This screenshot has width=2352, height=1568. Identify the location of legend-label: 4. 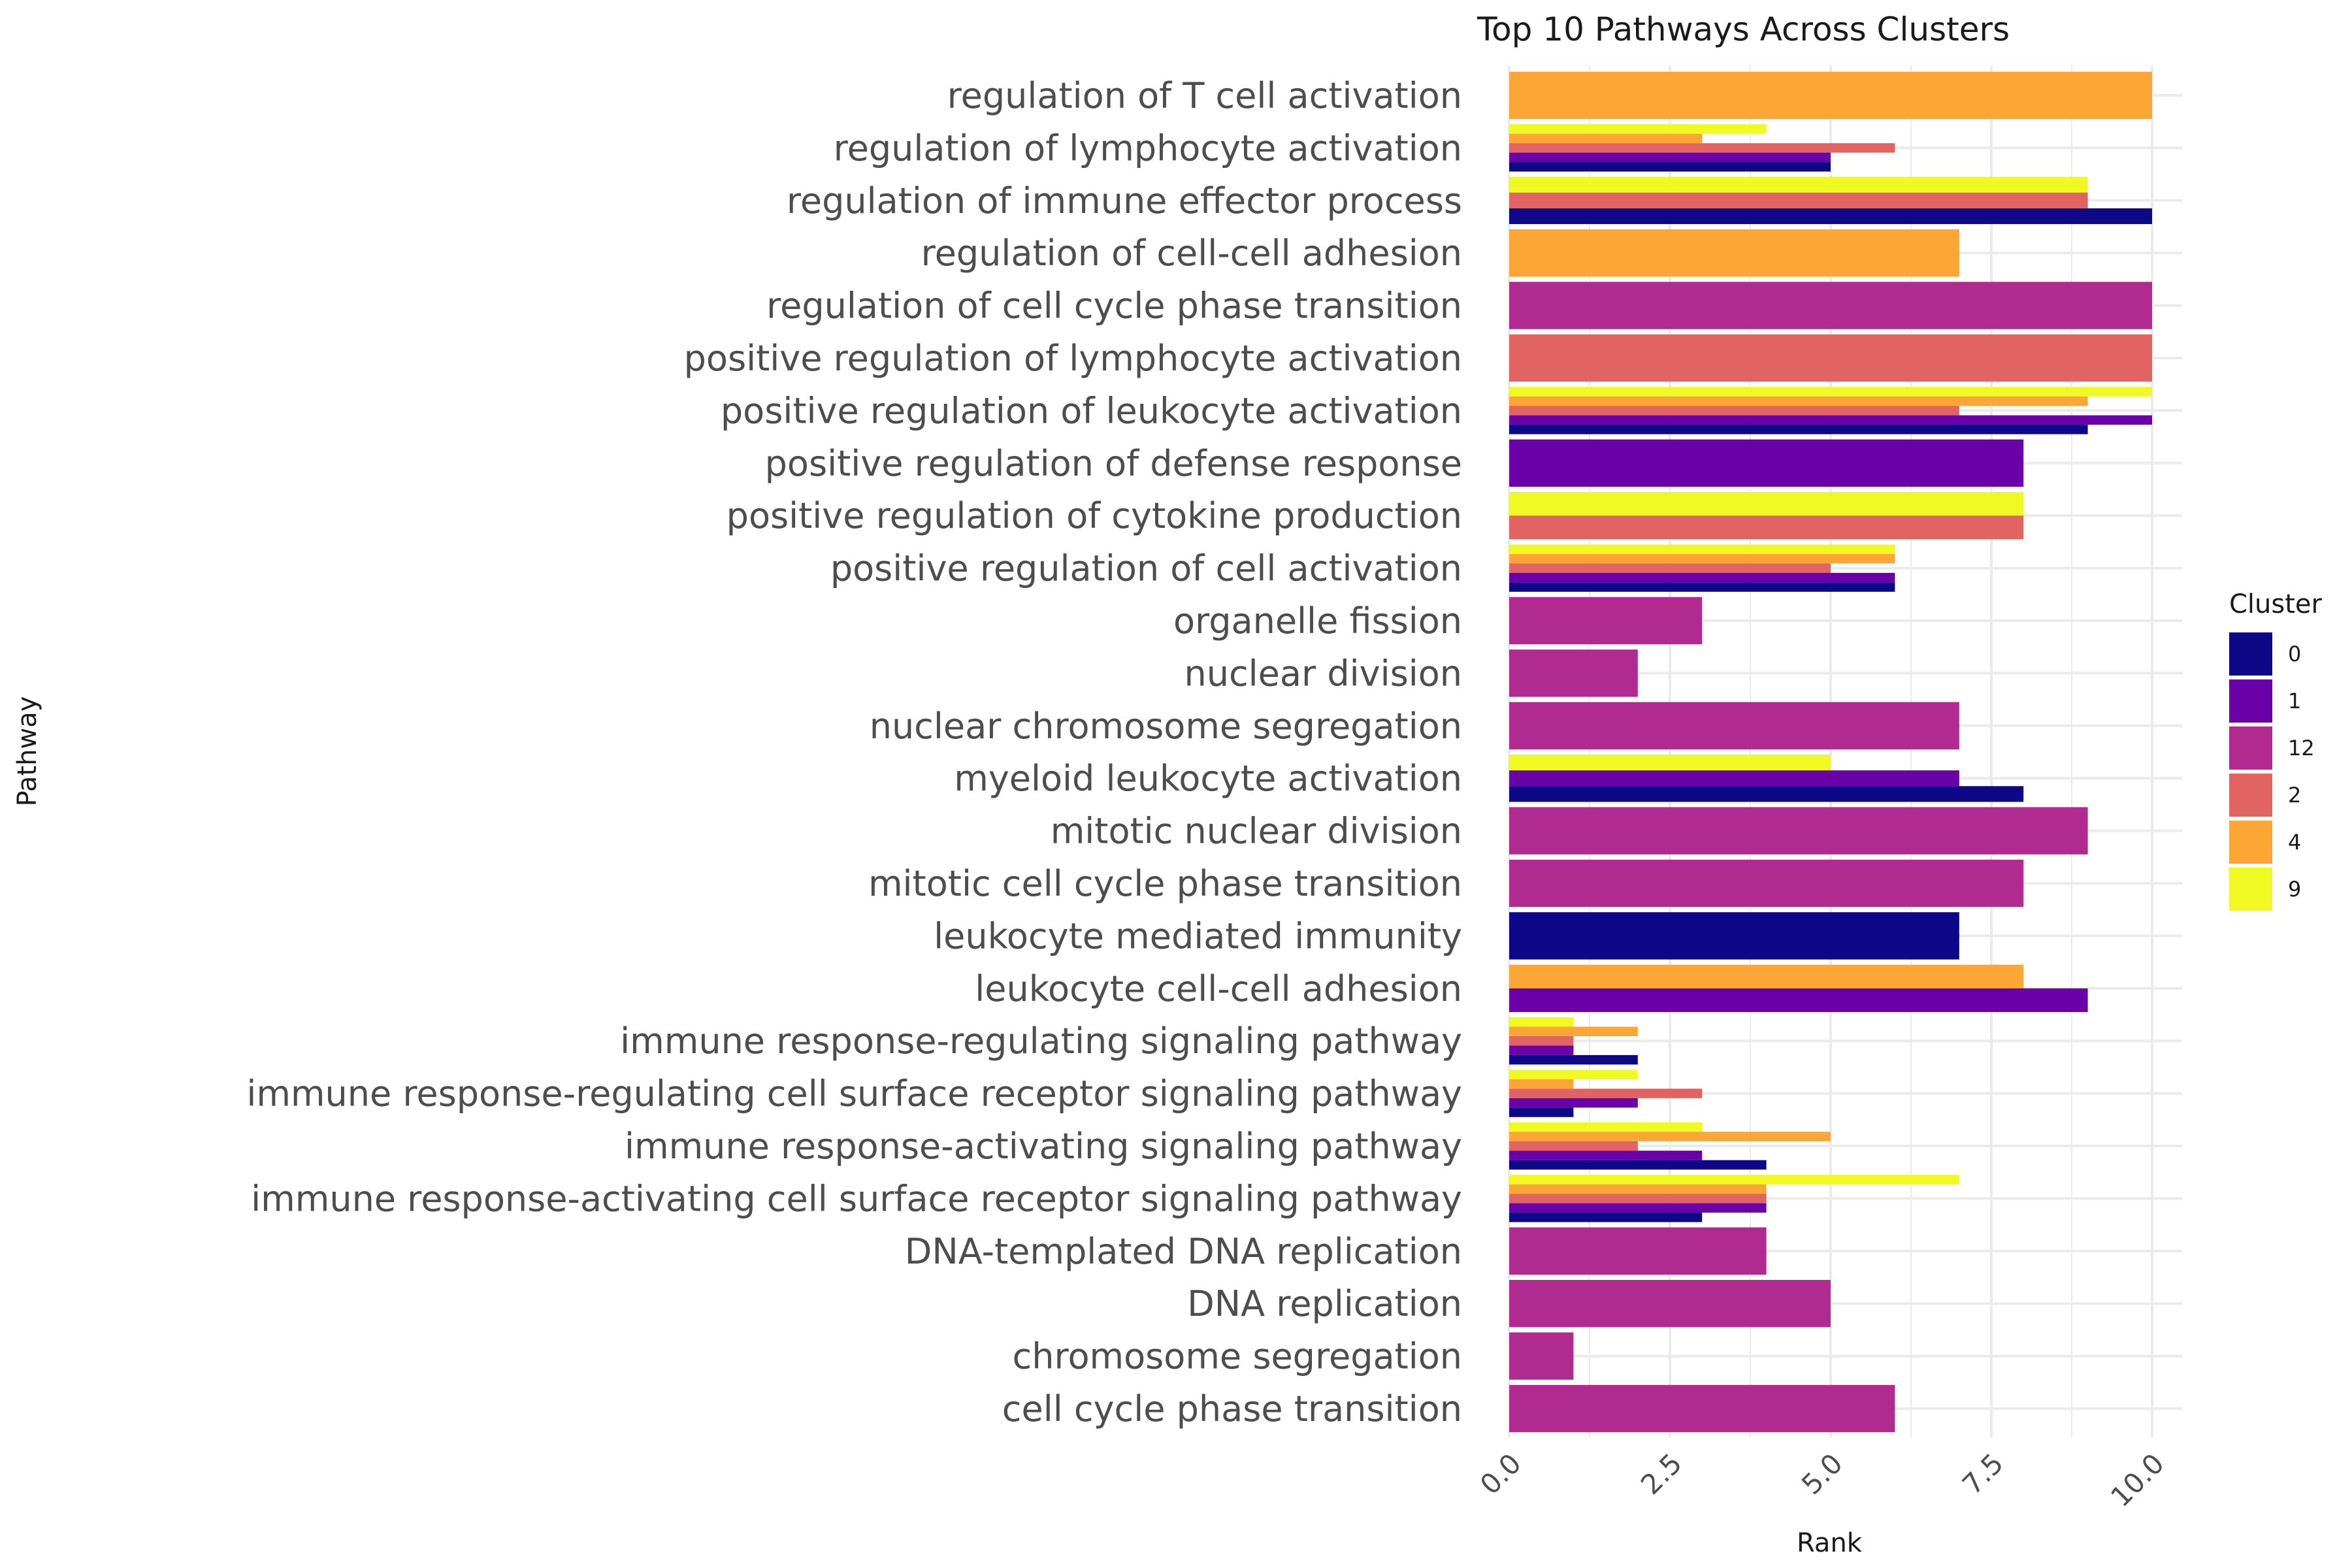
(2294, 842).